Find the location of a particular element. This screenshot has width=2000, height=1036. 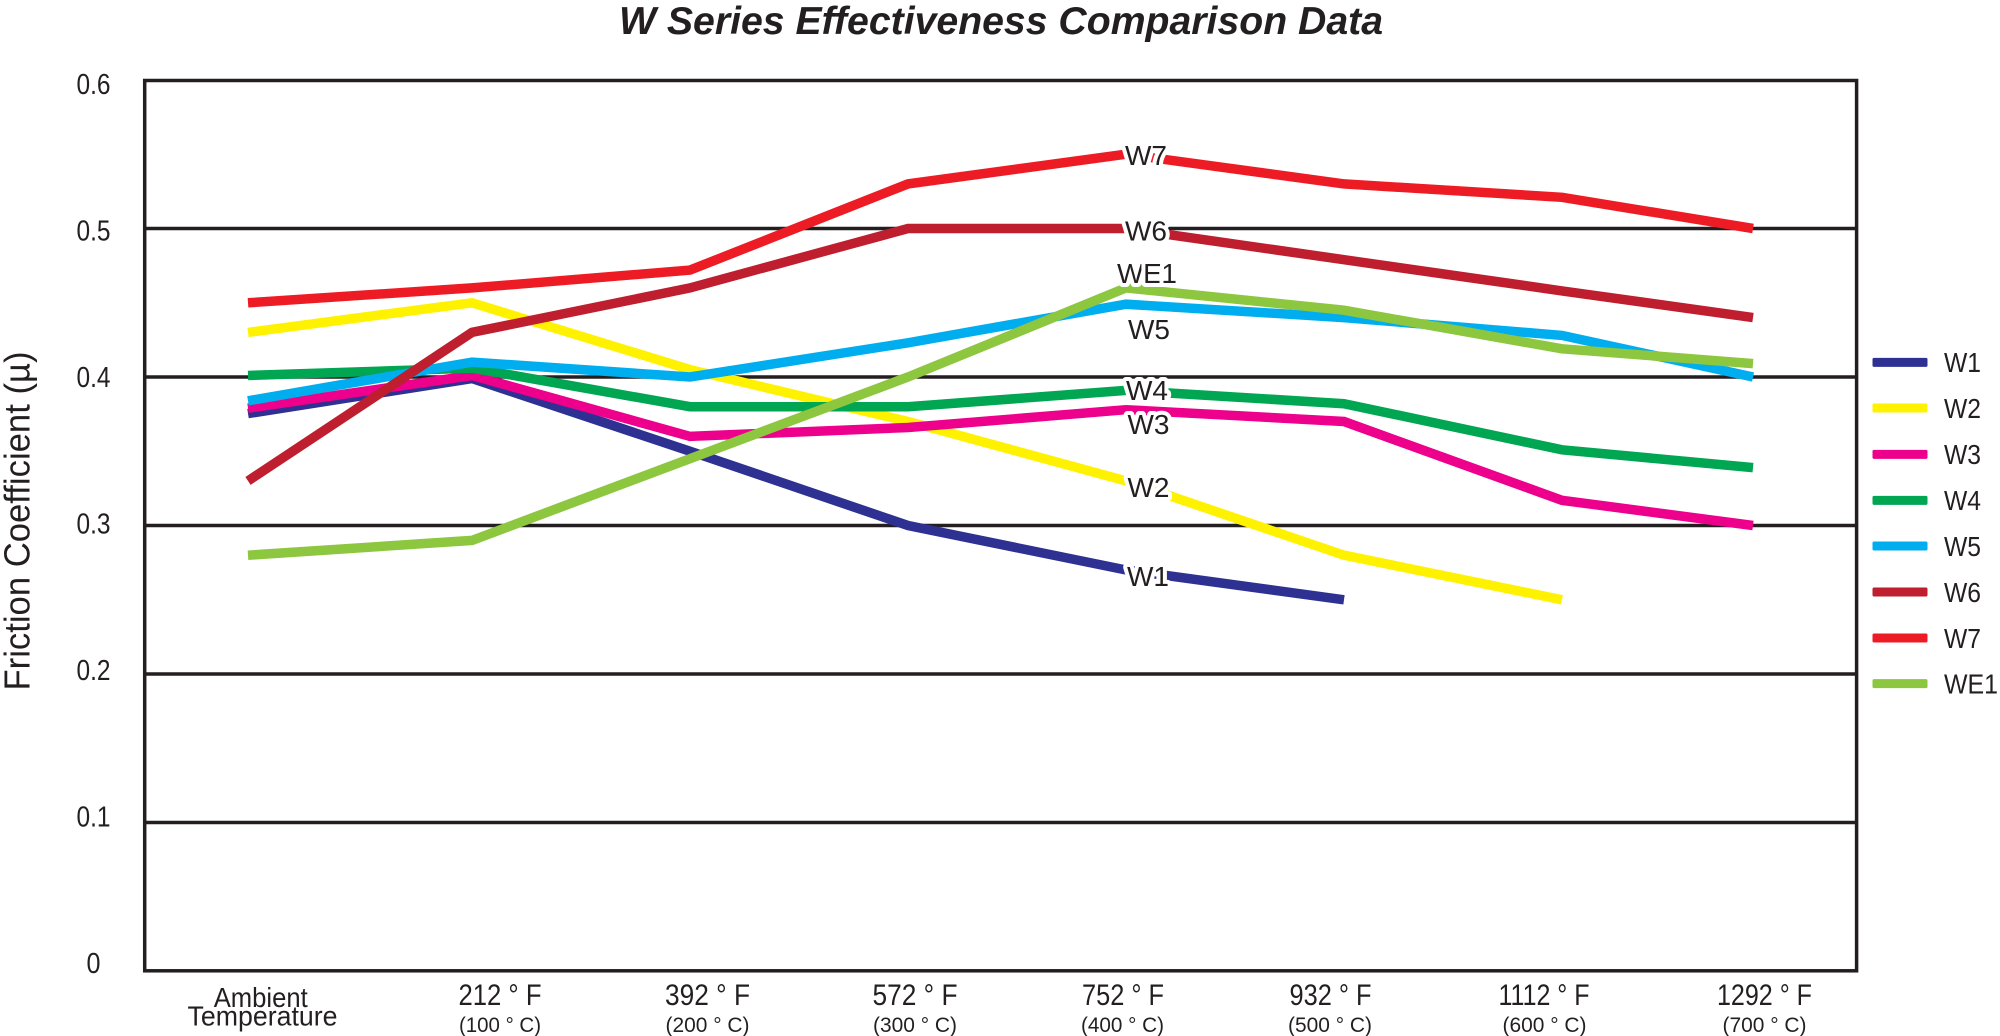

svg-text: 0.2 is located at coordinates (94, 671).